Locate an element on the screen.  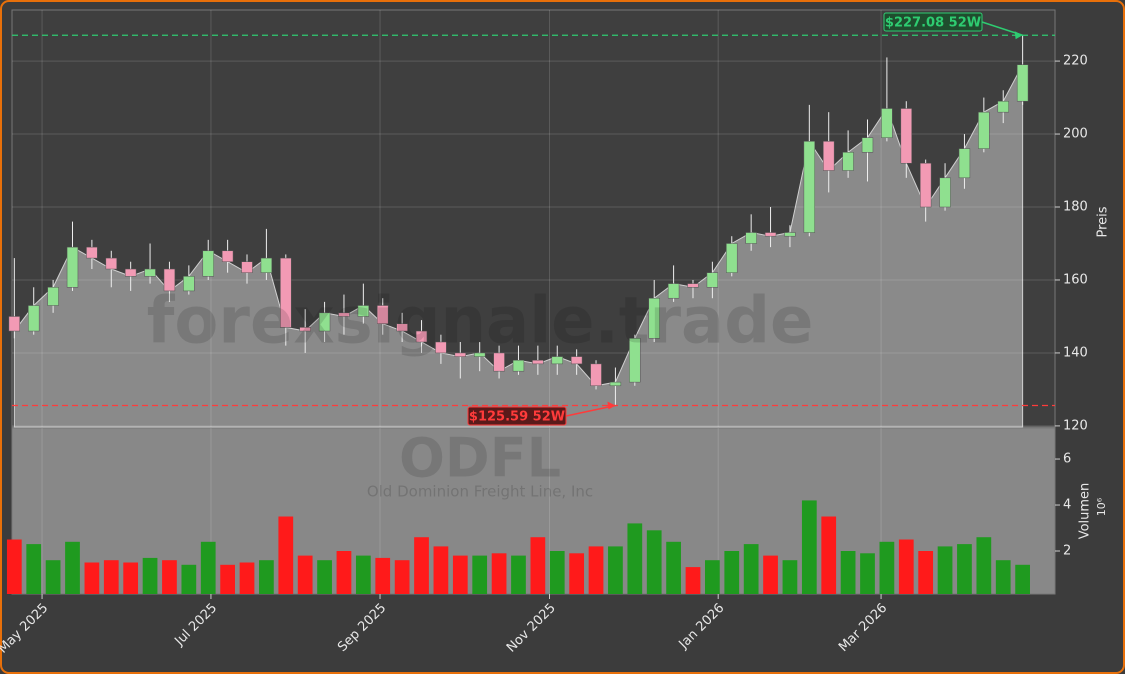
y-tick-label: 160 is located at coordinates (1075, 279).